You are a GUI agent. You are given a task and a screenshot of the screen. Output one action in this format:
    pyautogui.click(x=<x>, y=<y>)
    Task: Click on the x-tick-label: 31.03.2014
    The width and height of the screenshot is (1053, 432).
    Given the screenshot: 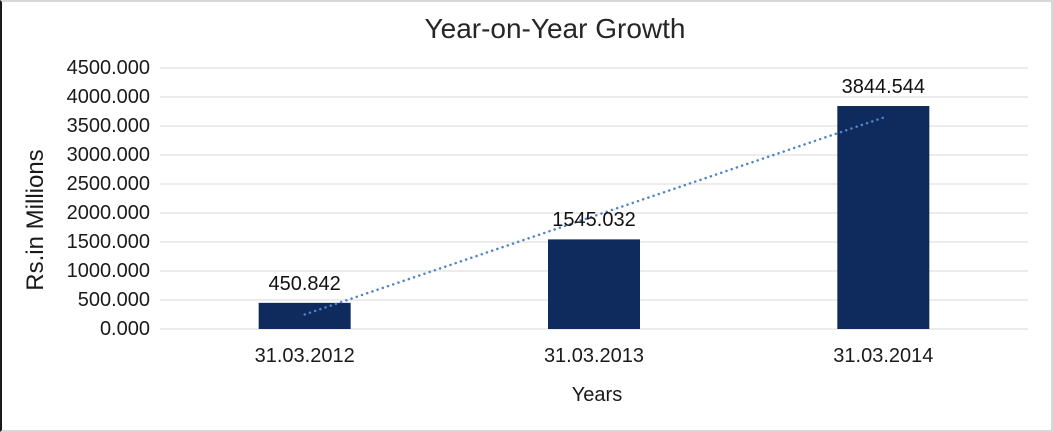 What is the action you would take?
    pyautogui.click(x=883, y=356)
    